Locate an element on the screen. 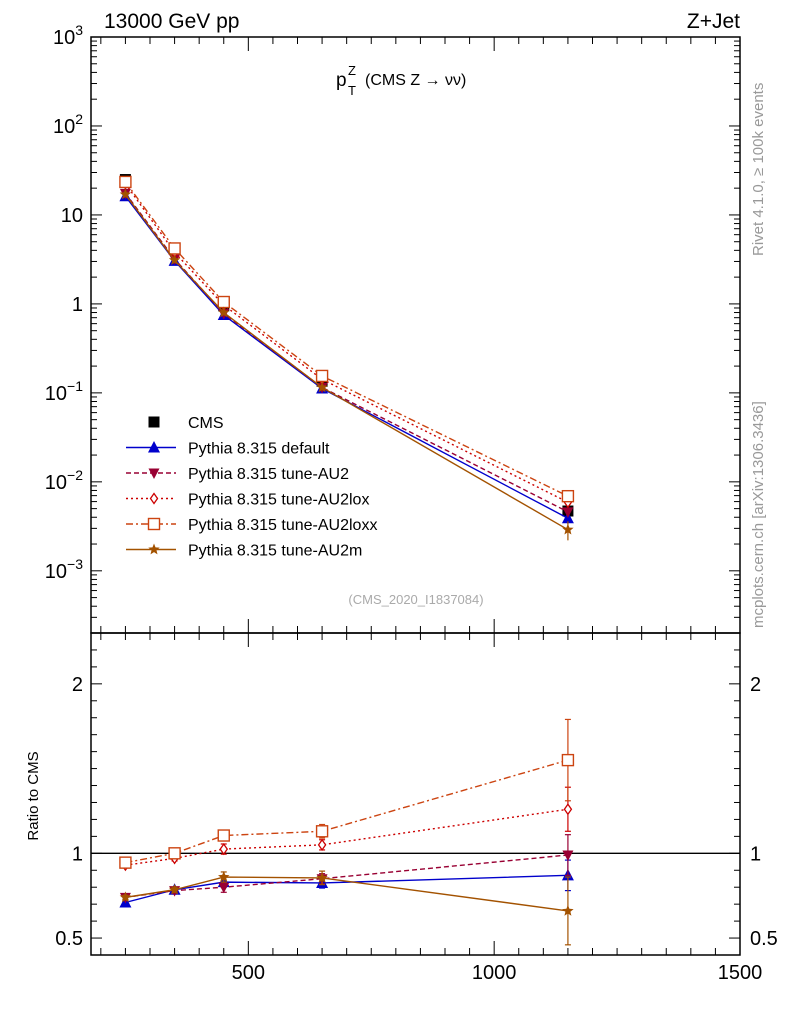  plot-title-rest: (CMS Z → νν) is located at coordinates (415, 80).